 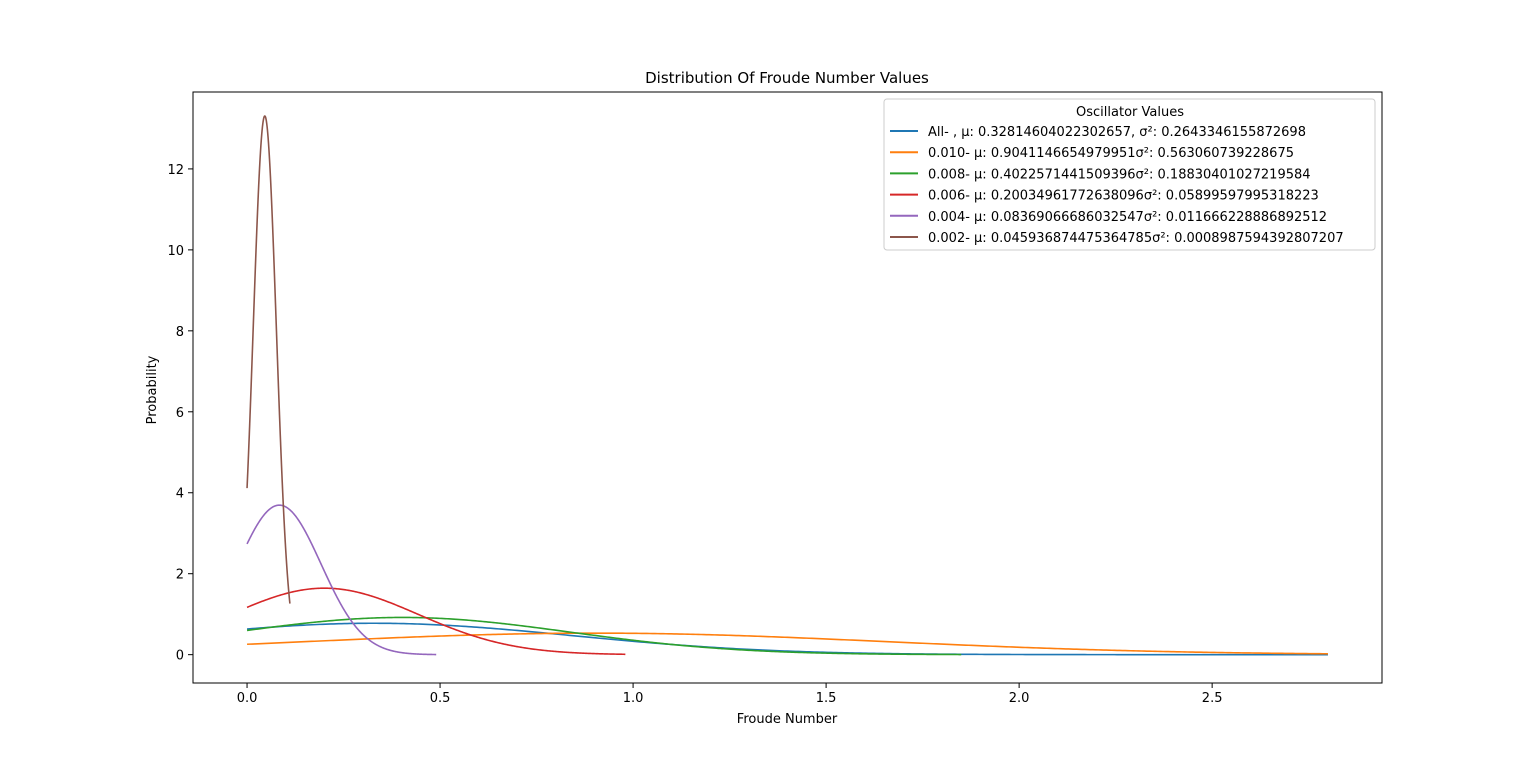 I want to click on chart-title: Distribution Of Froude Number Values, so click(x=787, y=78).